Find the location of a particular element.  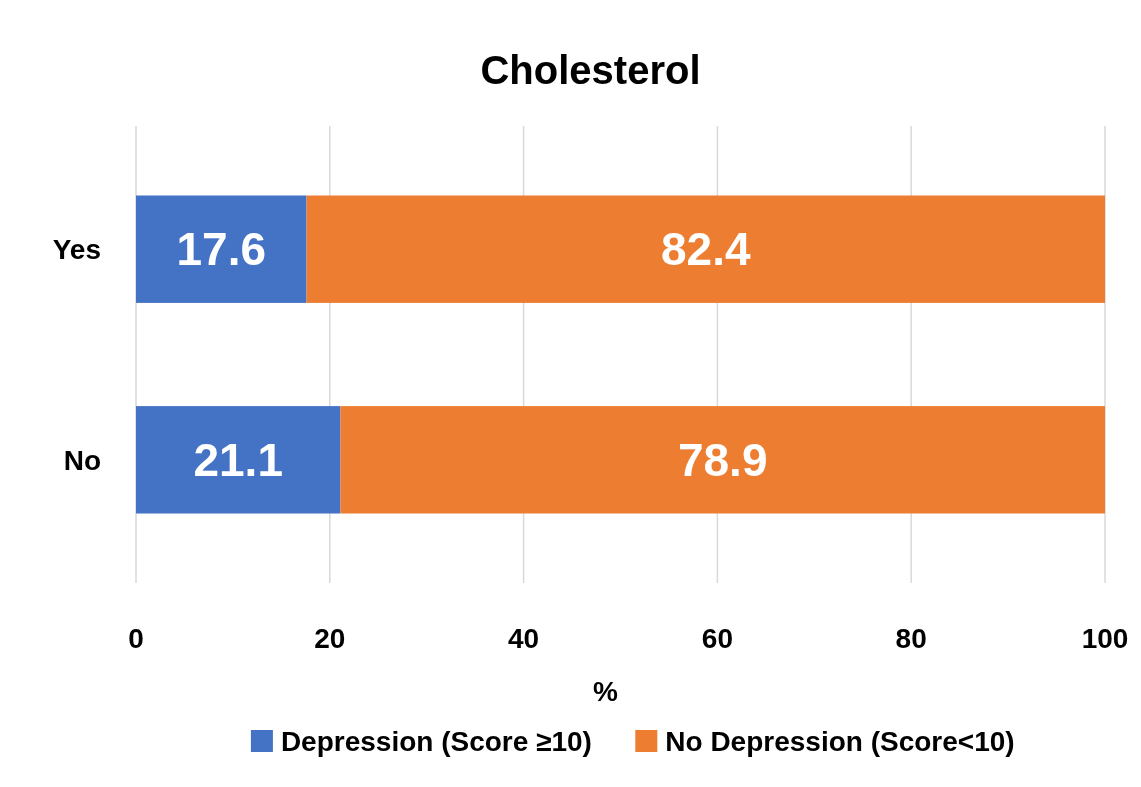

data-label: 78.9 is located at coordinates (722, 459).